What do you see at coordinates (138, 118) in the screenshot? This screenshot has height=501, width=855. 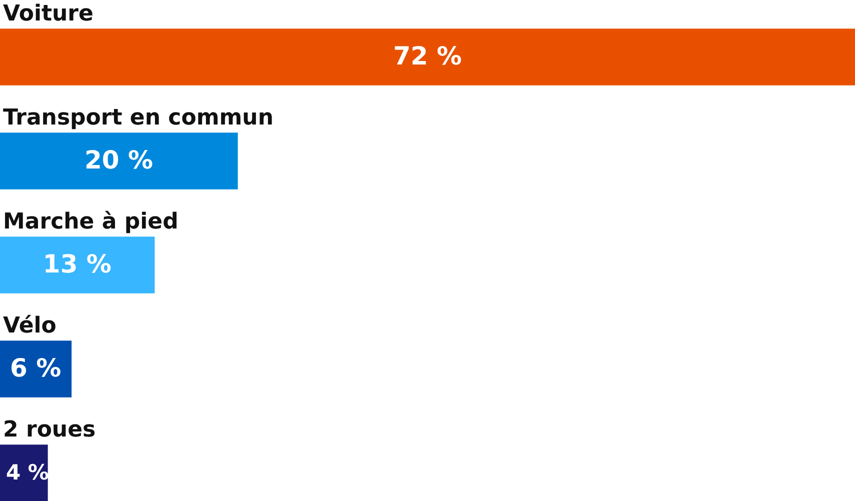 I see `y-tick-label: Transport en commun` at bounding box center [138, 118].